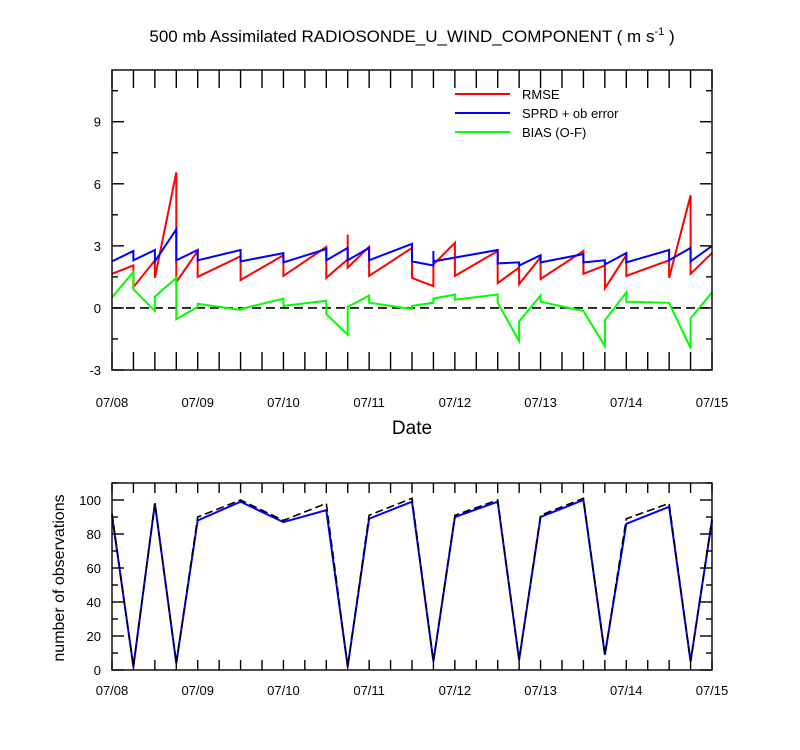 The height and width of the screenshot is (750, 800). I want to click on top-x-tick-label-3: 07/11, so click(369, 402).